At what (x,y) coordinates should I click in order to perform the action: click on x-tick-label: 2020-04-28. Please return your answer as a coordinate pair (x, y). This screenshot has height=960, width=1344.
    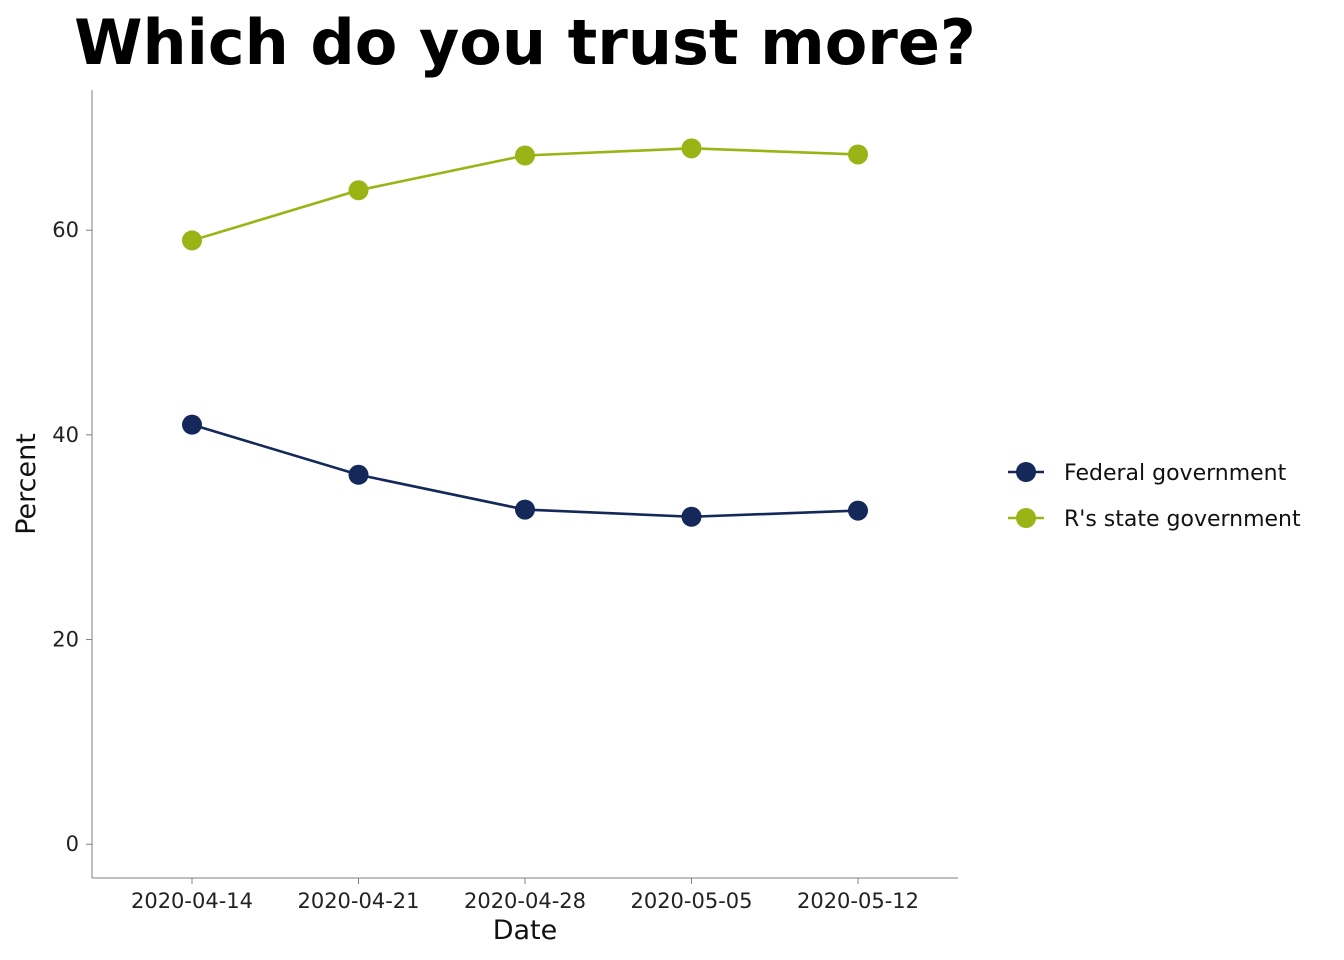
    Looking at the image, I should click on (525, 901).